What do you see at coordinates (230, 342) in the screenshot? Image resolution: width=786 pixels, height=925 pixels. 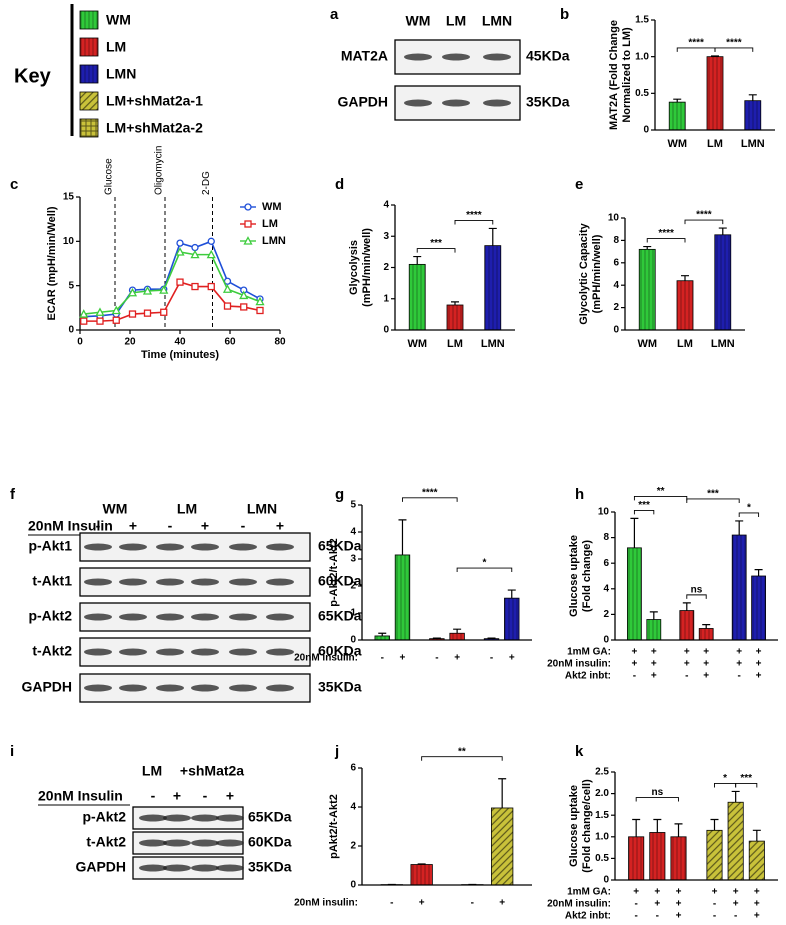 I see `x-tick-label: 60` at bounding box center [230, 342].